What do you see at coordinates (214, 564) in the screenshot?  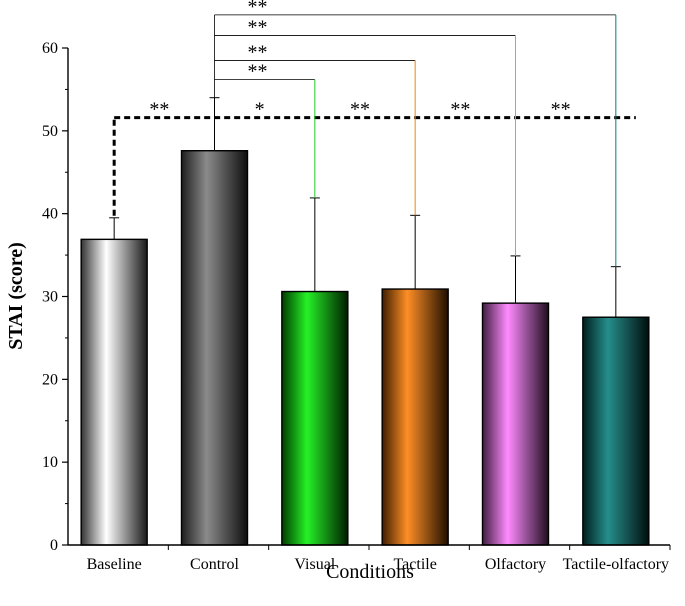 I see `x-tick-label: Control` at bounding box center [214, 564].